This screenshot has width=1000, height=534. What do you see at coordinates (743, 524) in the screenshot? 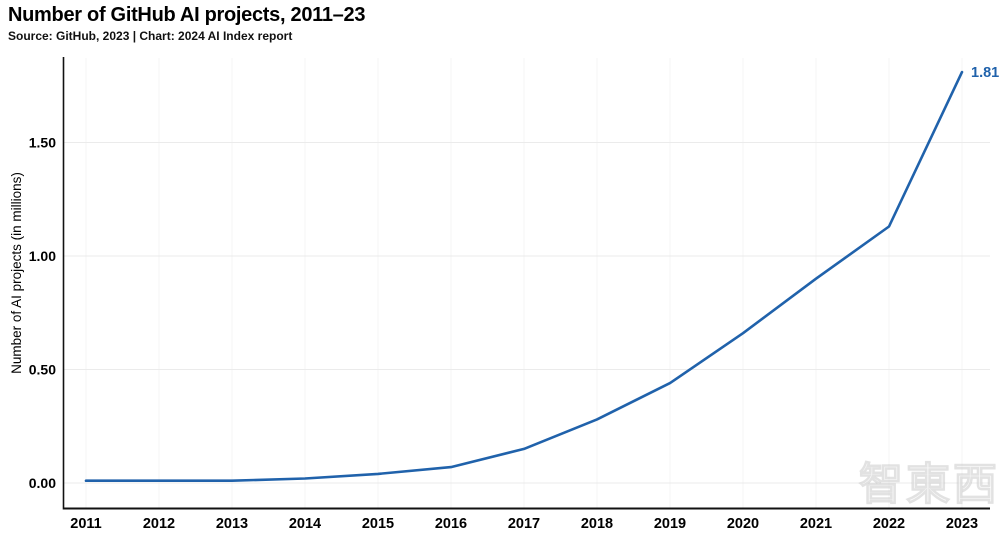
I see `x-tick-label: 2020` at bounding box center [743, 524].